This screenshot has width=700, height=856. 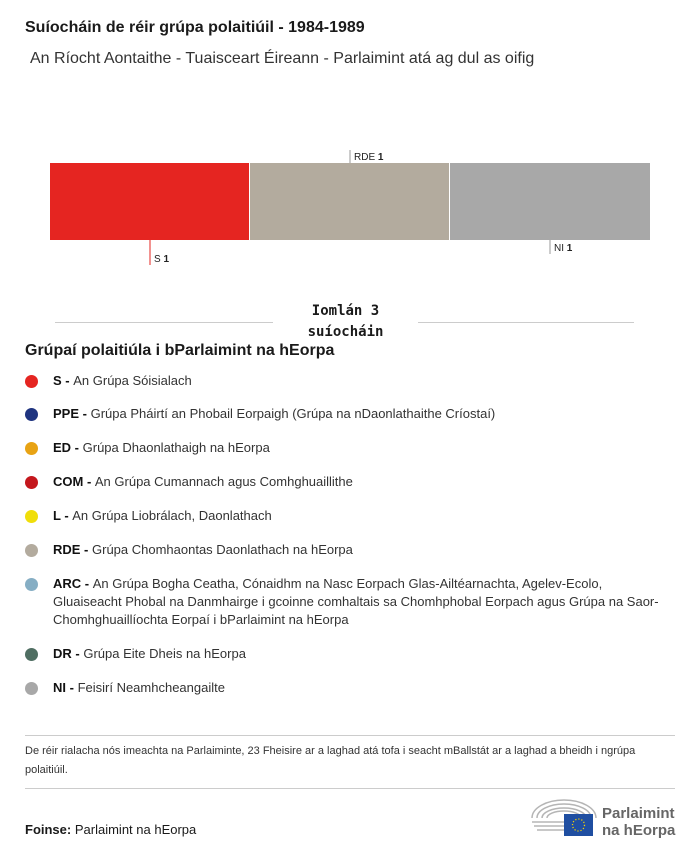 I want to click on legend-name: An Grúpa Sóisialach, so click(x=132, y=380).